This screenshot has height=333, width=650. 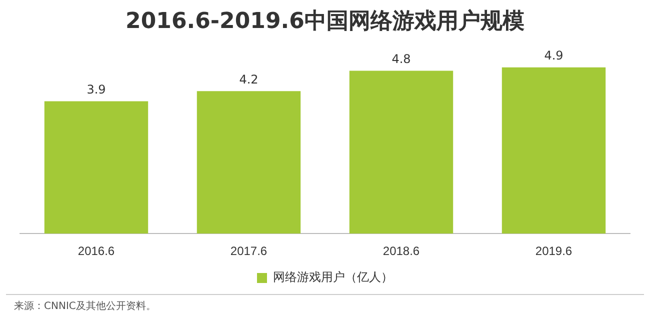 I want to click on legend-label: 网络游戏用户（亿人）, so click(x=333, y=277).